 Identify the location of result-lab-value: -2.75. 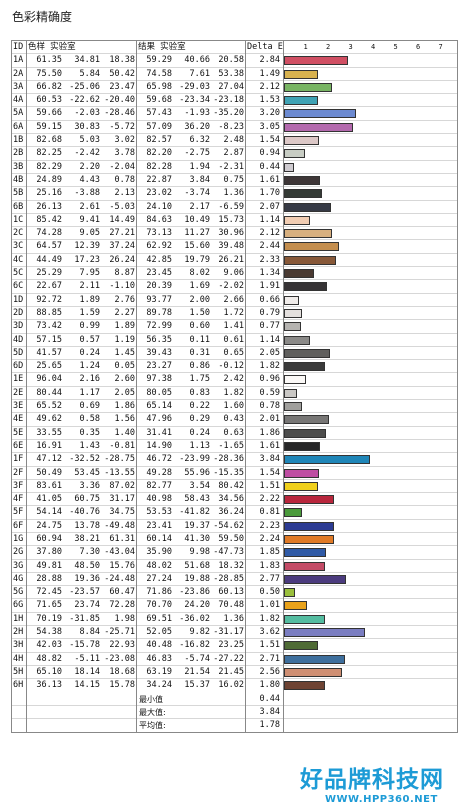
(197, 153).